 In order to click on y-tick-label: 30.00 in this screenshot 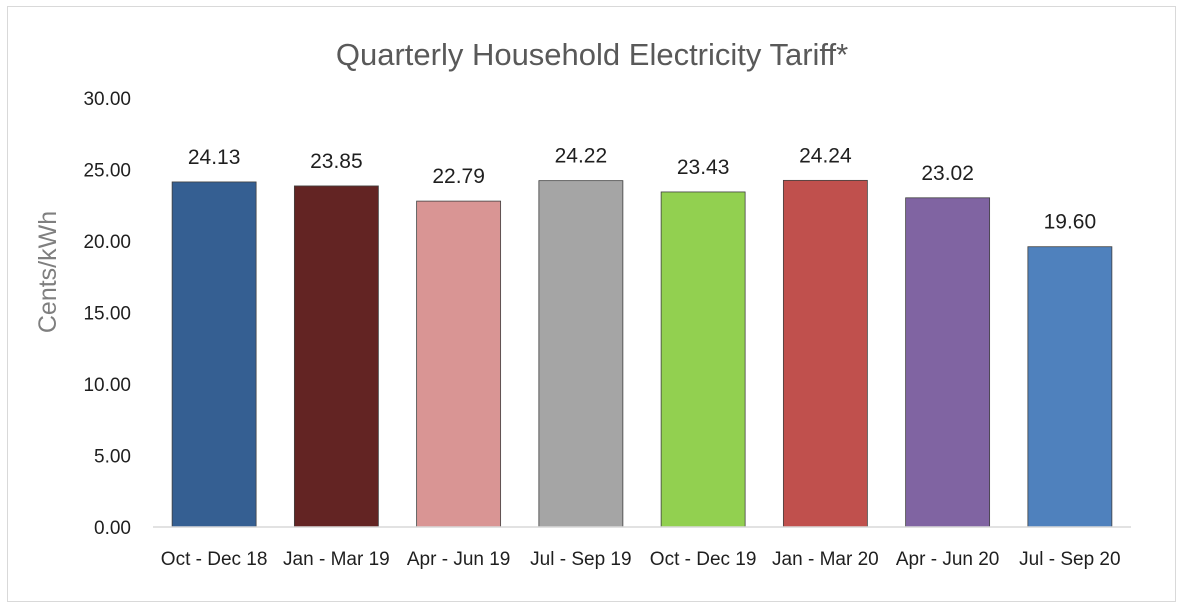, I will do `click(107, 99)`.